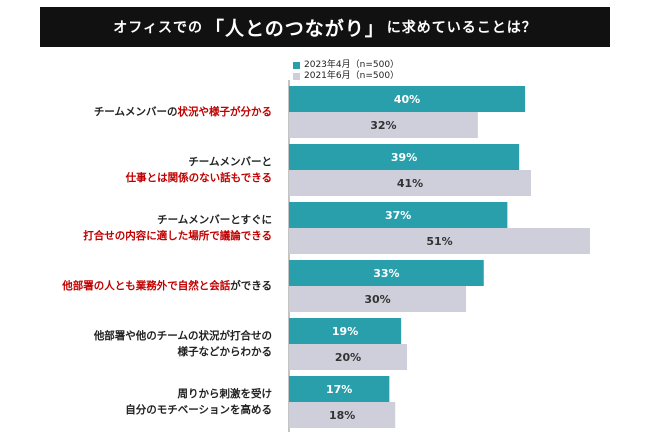 The height and width of the screenshot is (443, 650). I want to click on data-label-2023-2: 37%, so click(398, 215).